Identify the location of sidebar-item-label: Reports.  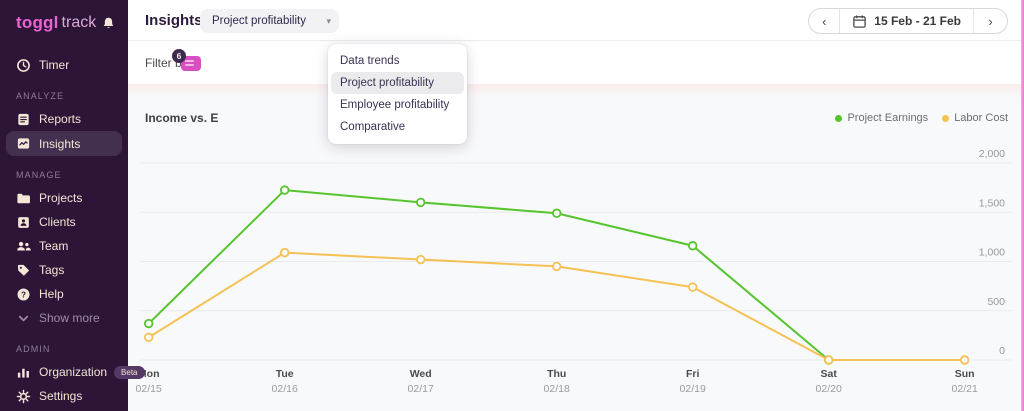
(60, 119).